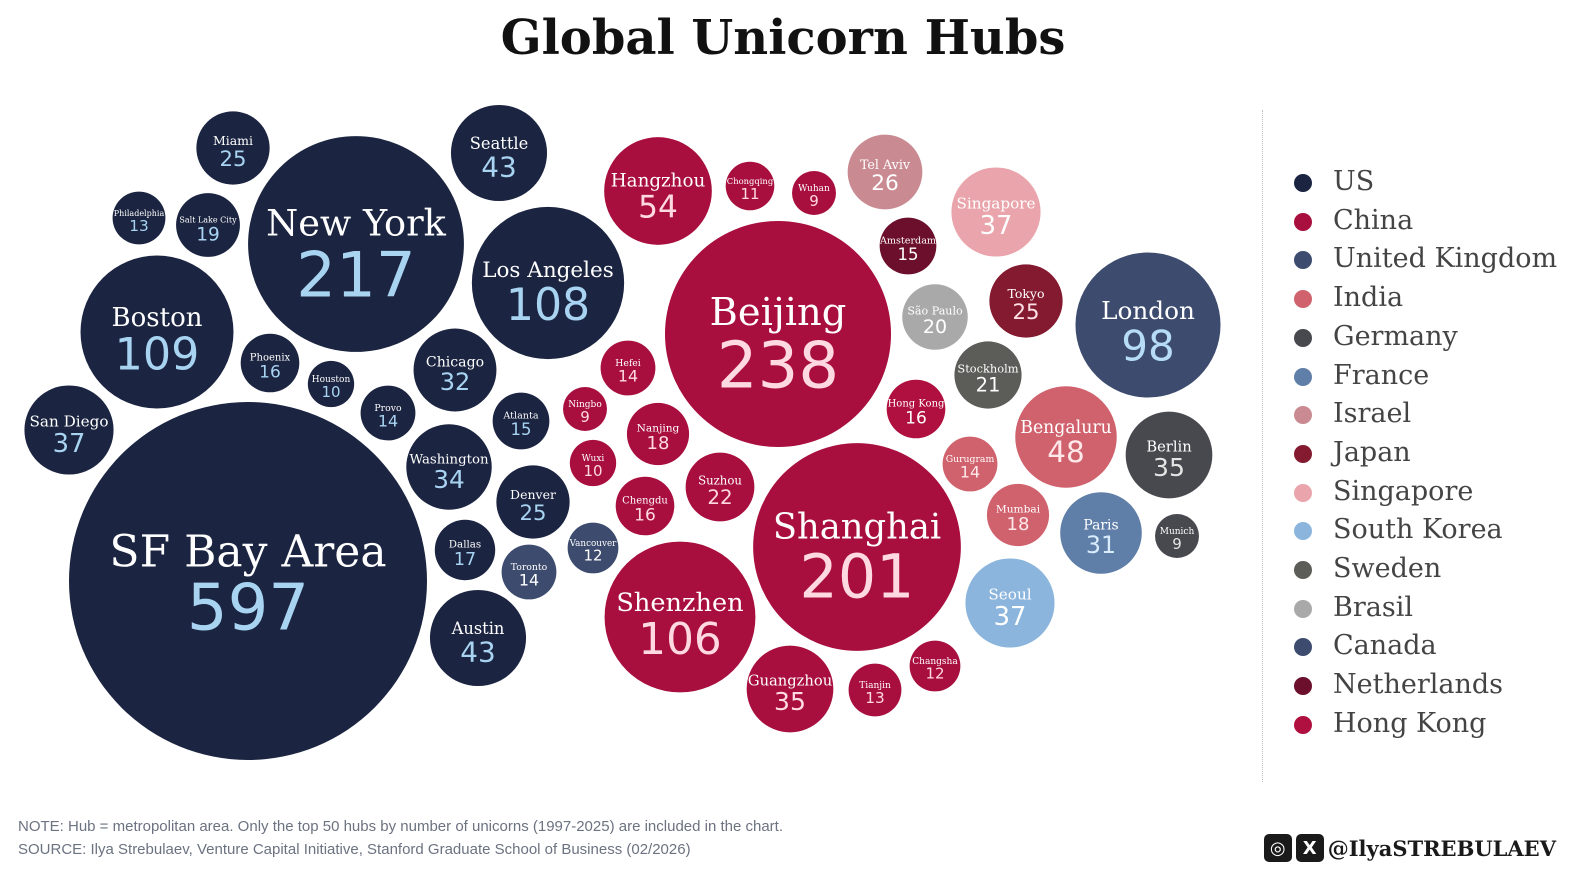  I want to click on bubble-value-sao-paulo: 20, so click(935, 327).